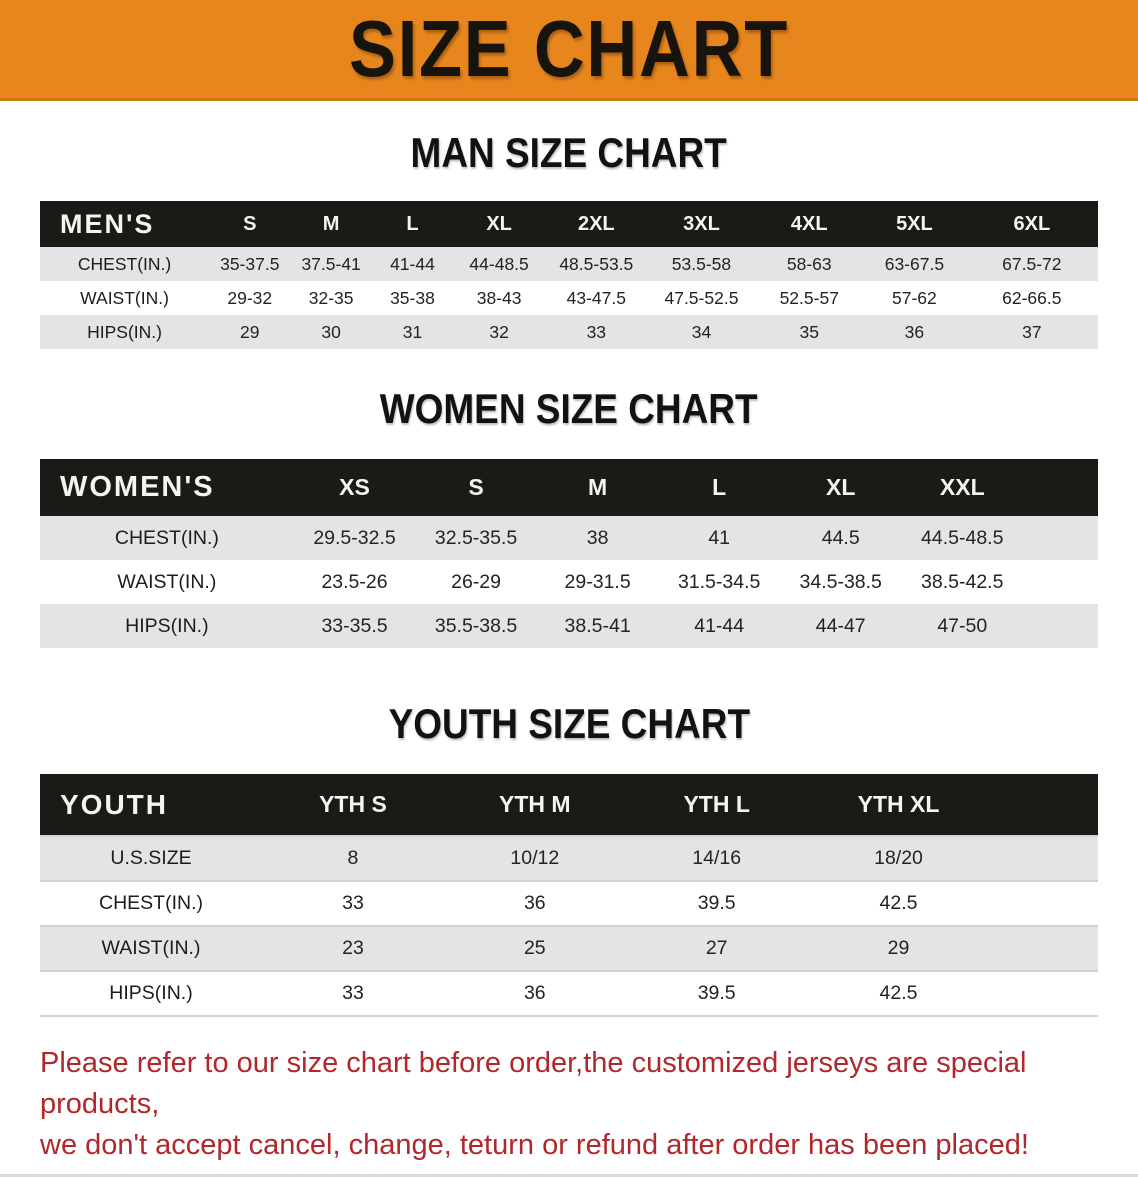  What do you see at coordinates (809, 331) in the screenshot?
I see `size-value-cell: 35` at bounding box center [809, 331].